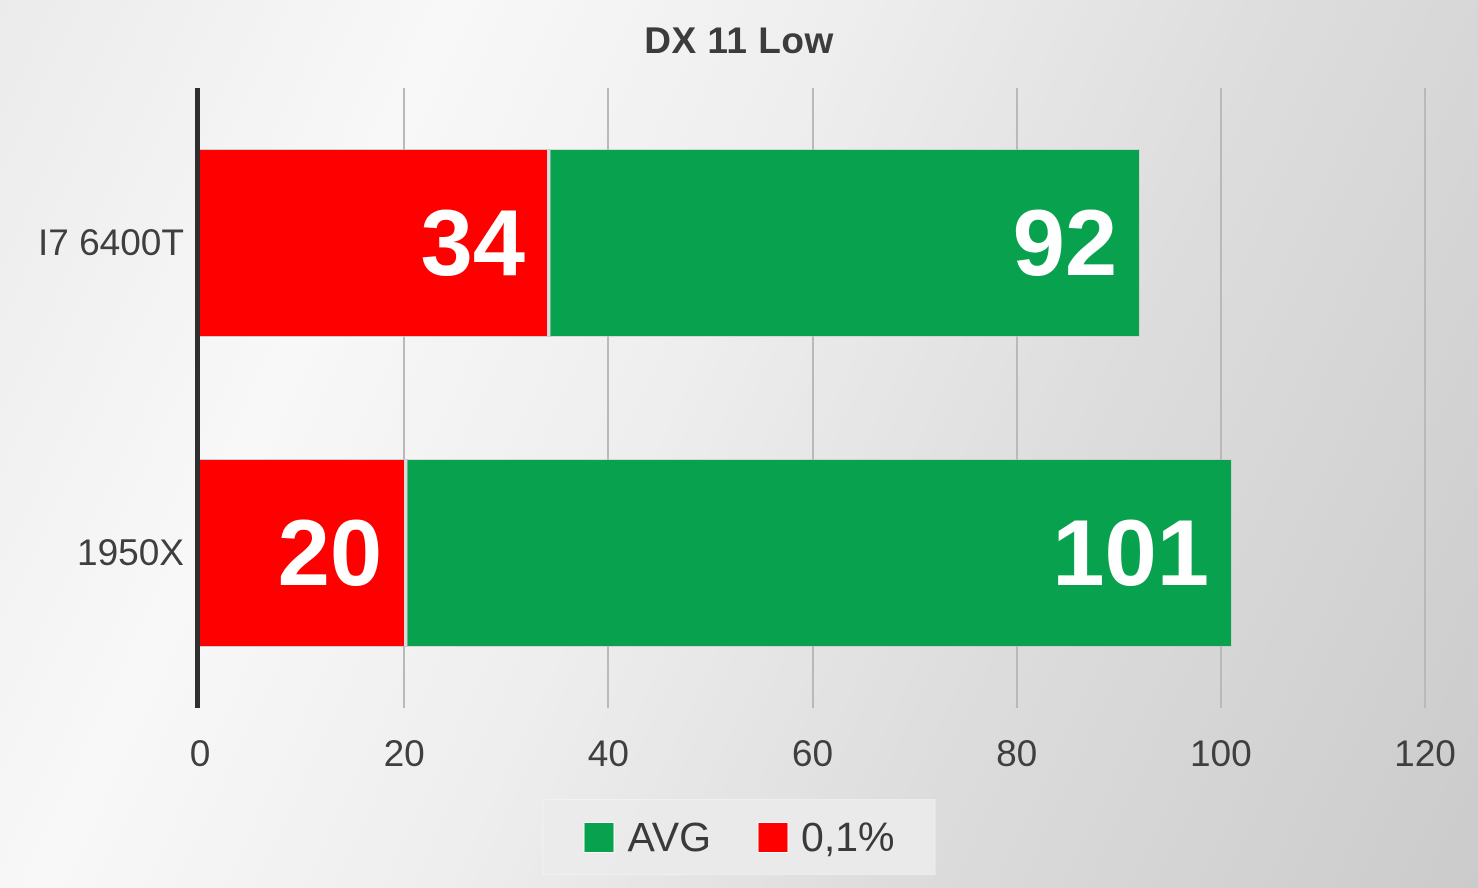 The height and width of the screenshot is (888, 1478). What do you see at coordinates (200, 753) in the screenshot?
I see `x-tick-label: 0` at bounding box center [200, 753].